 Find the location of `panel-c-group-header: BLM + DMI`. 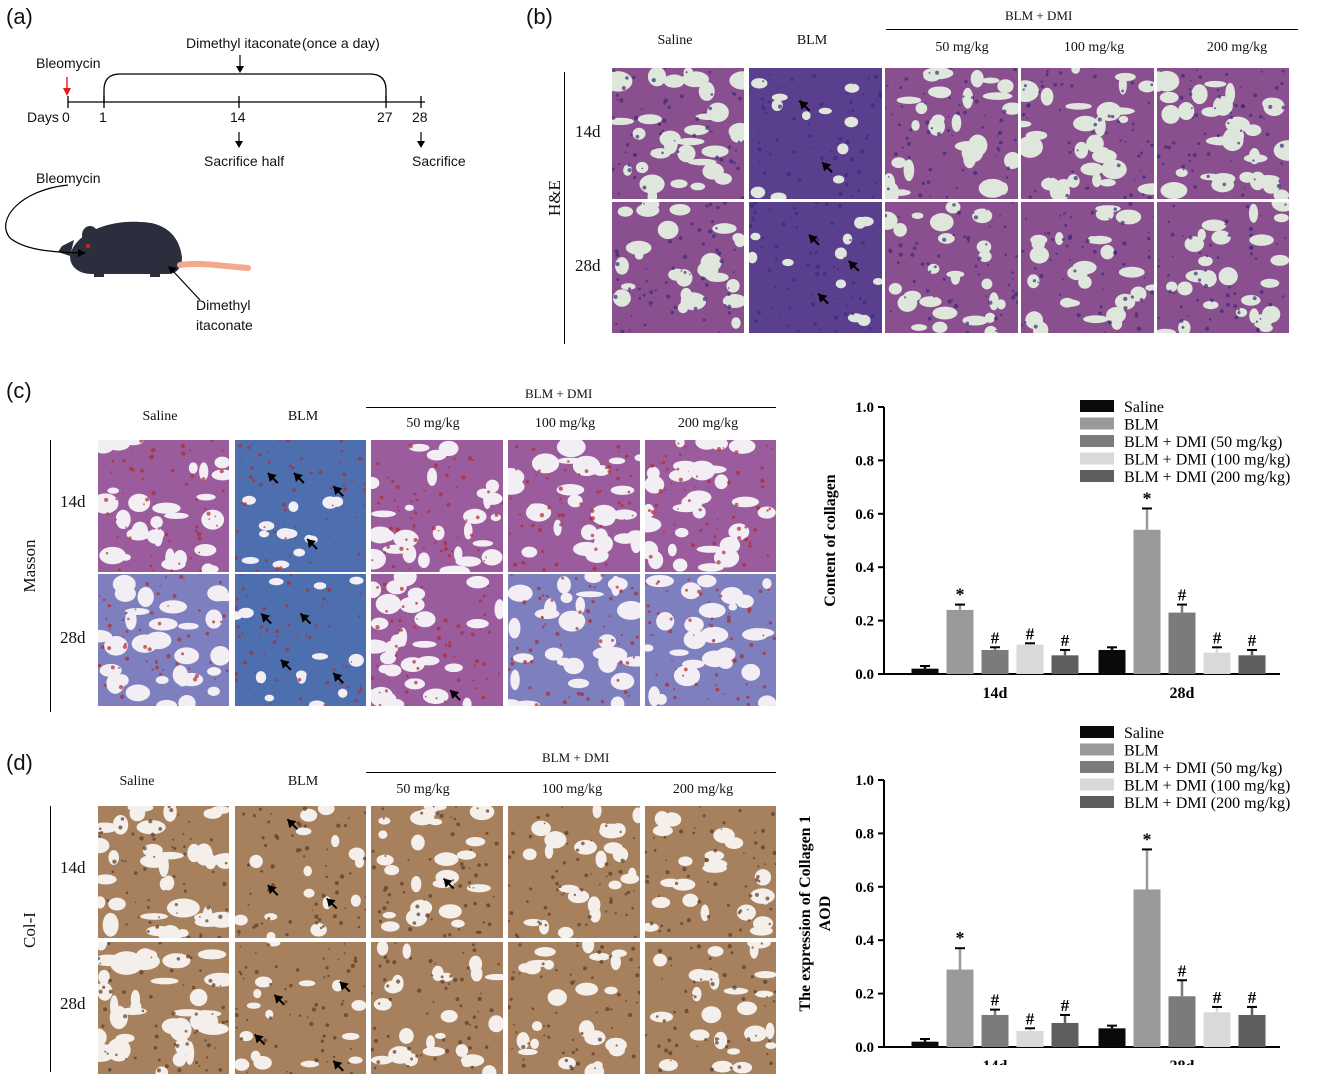

panel-c-group-header: BLM + DMI is located at coordinates (559, 393).